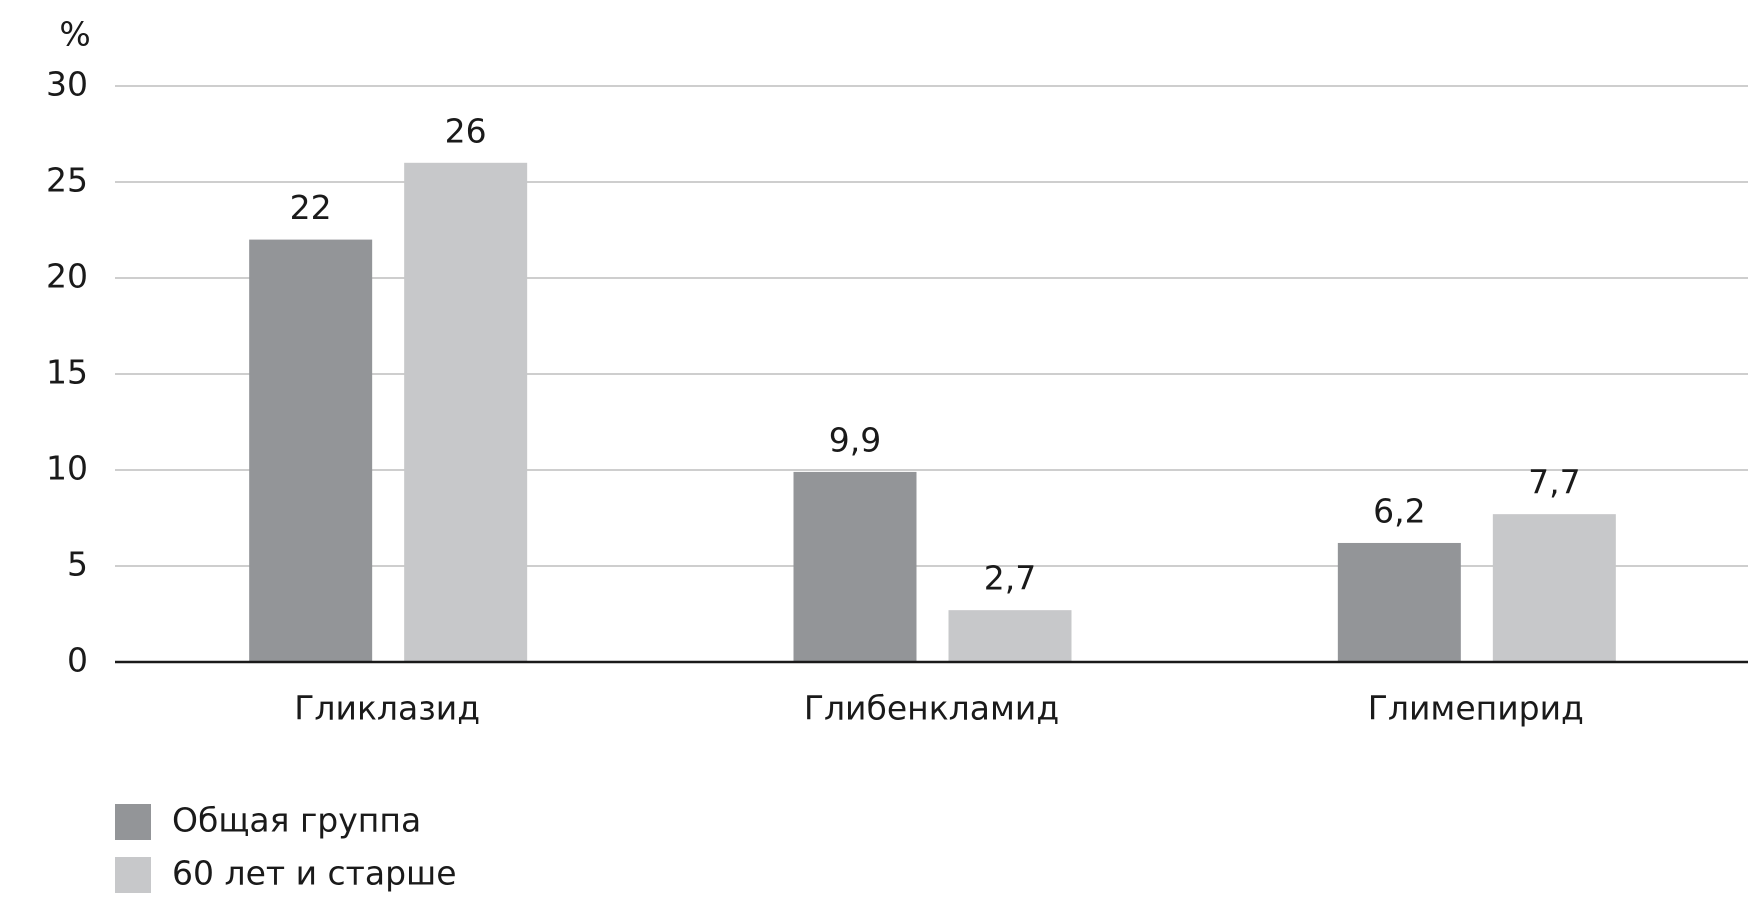 This screenshot has height=909, width=1748. Describe the element at coordinates (77, 564) in the screenshot. I see `y-tick-label: 5` at that location.